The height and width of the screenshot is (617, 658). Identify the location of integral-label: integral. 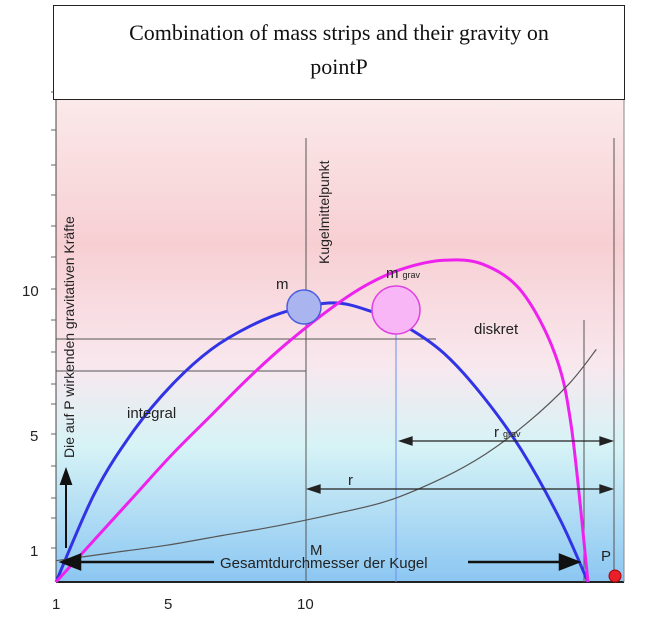
(151, 413).